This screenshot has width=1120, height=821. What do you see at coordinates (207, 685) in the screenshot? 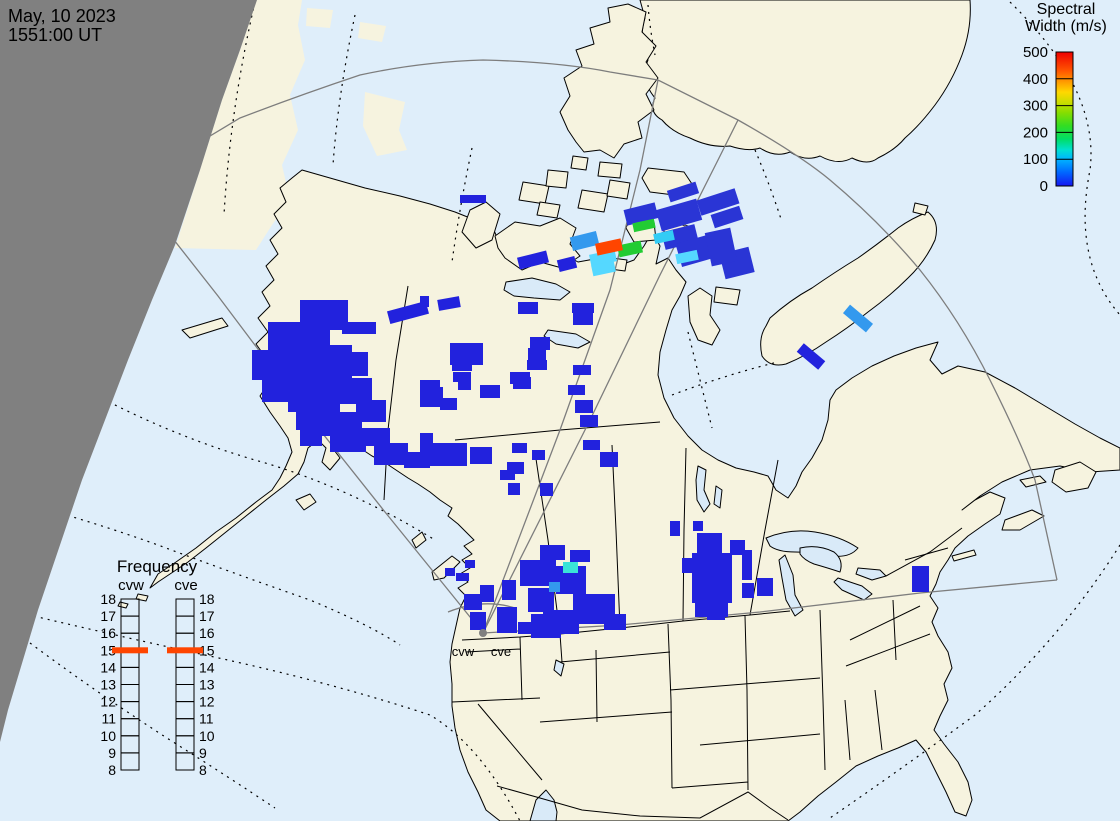
I see `frequency-scale-label: 13` at bounding box center [207, 685].